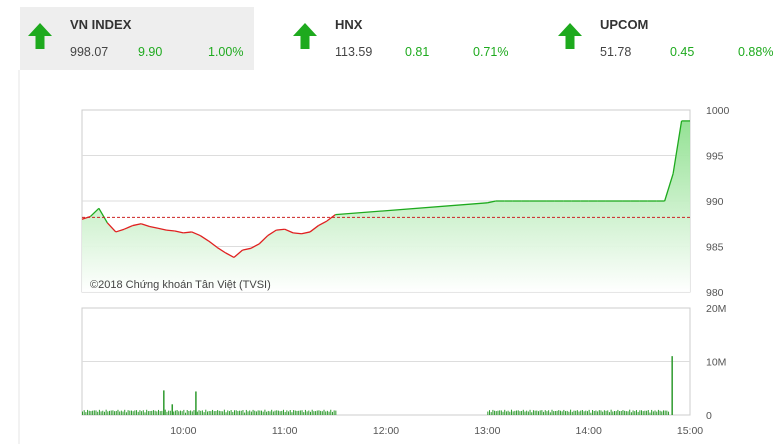  Describe the element at coordinates (226, 52) in the screenshot. I see `index-percent: 1.00%` at that location.